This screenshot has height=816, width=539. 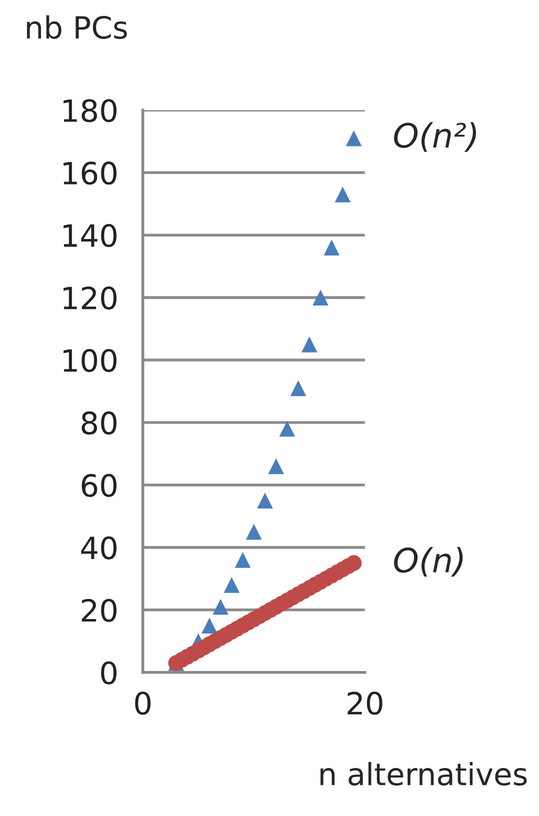 What do you see at coordinates (435, 137) in the screenshot?
I see `annotation: O(n²)` at bounding box center [435, 137].